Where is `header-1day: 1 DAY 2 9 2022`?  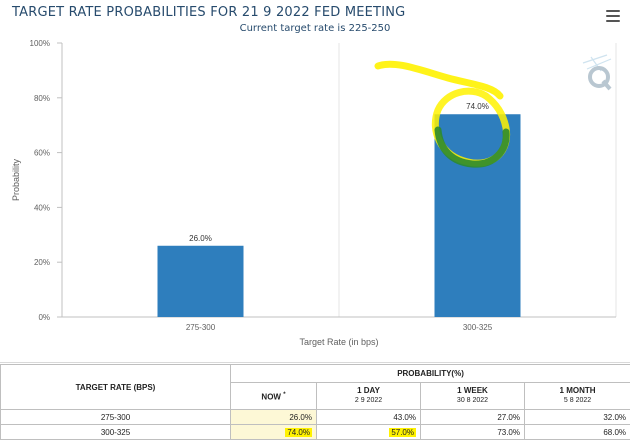
header-1day: 1 DAY 2 9 2022 is located at coordinates (368, 396).